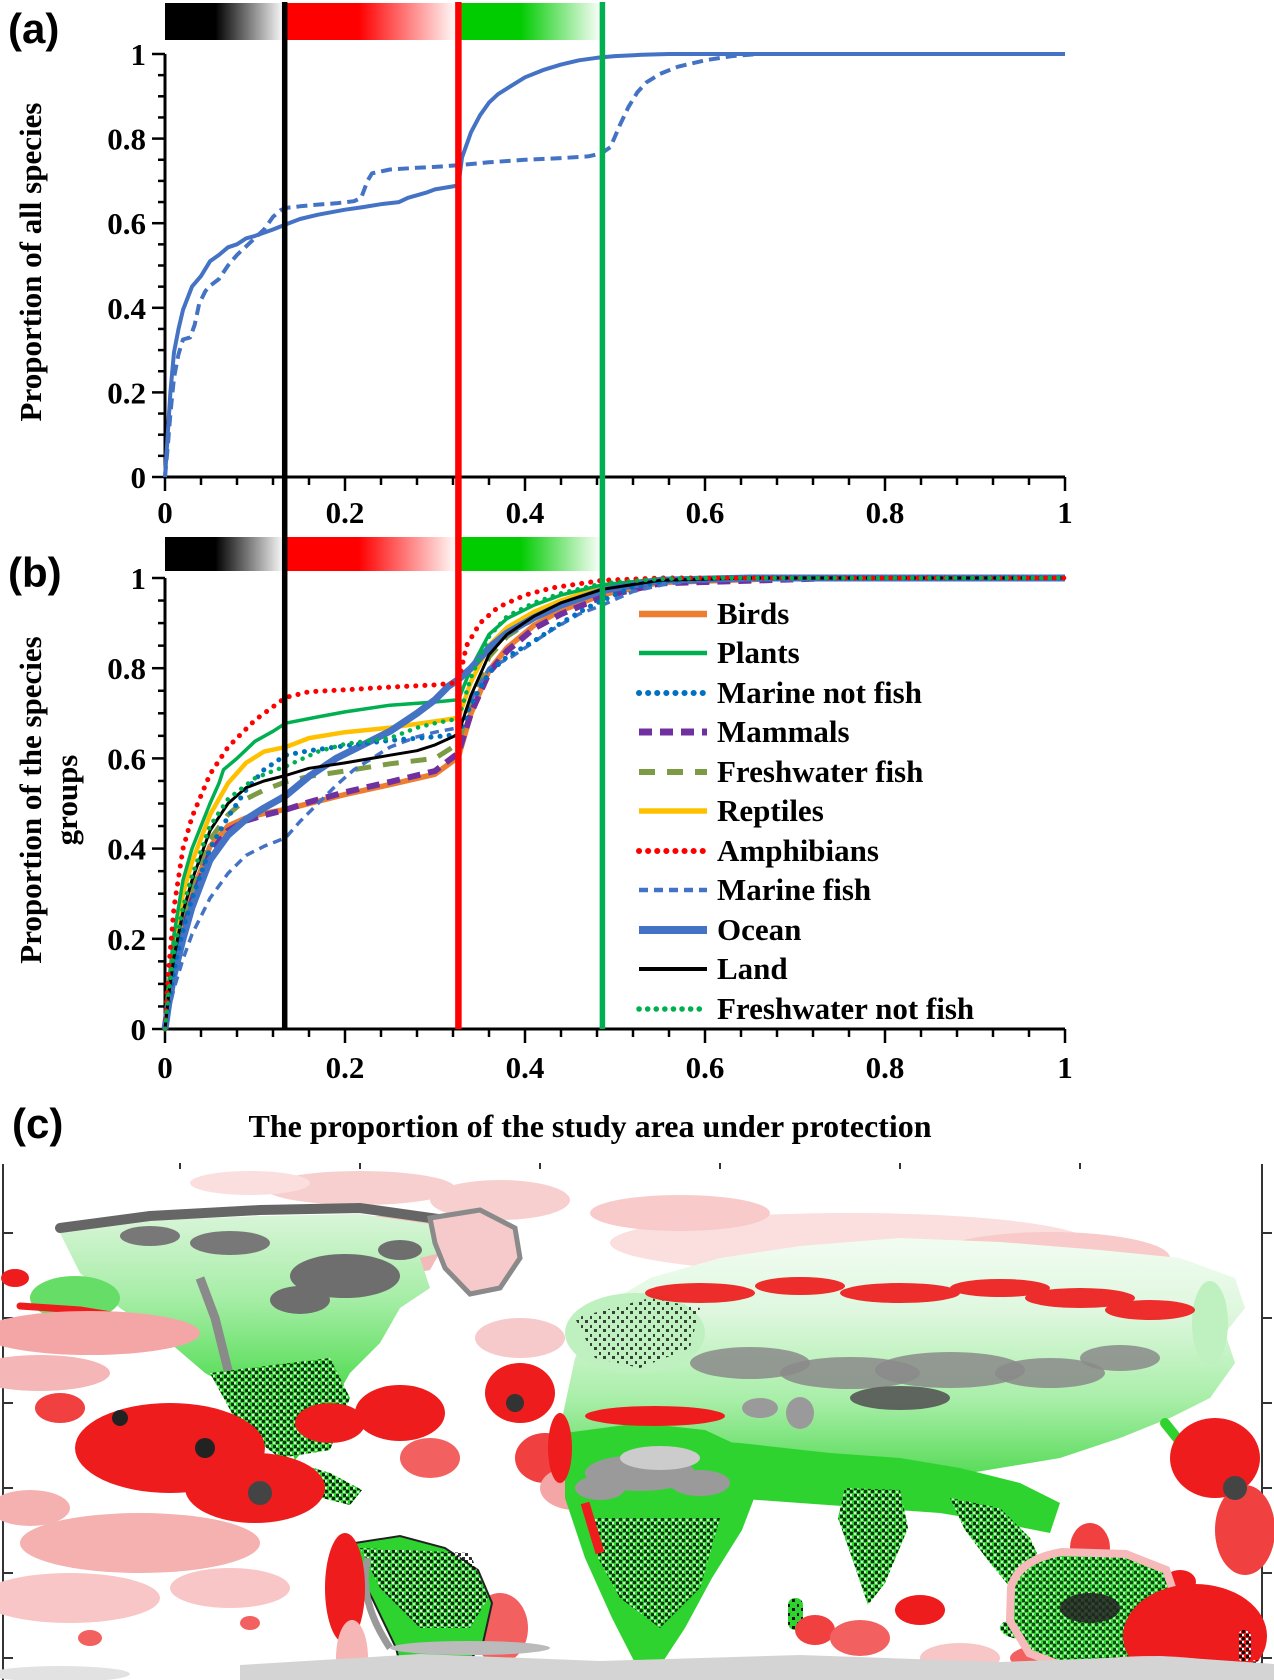 The image size is (1274, 1680). What do you see at coordinates (759, 929) in the screenshot?
I see `legend-label: Ocean` at bounding box center [759, 929].